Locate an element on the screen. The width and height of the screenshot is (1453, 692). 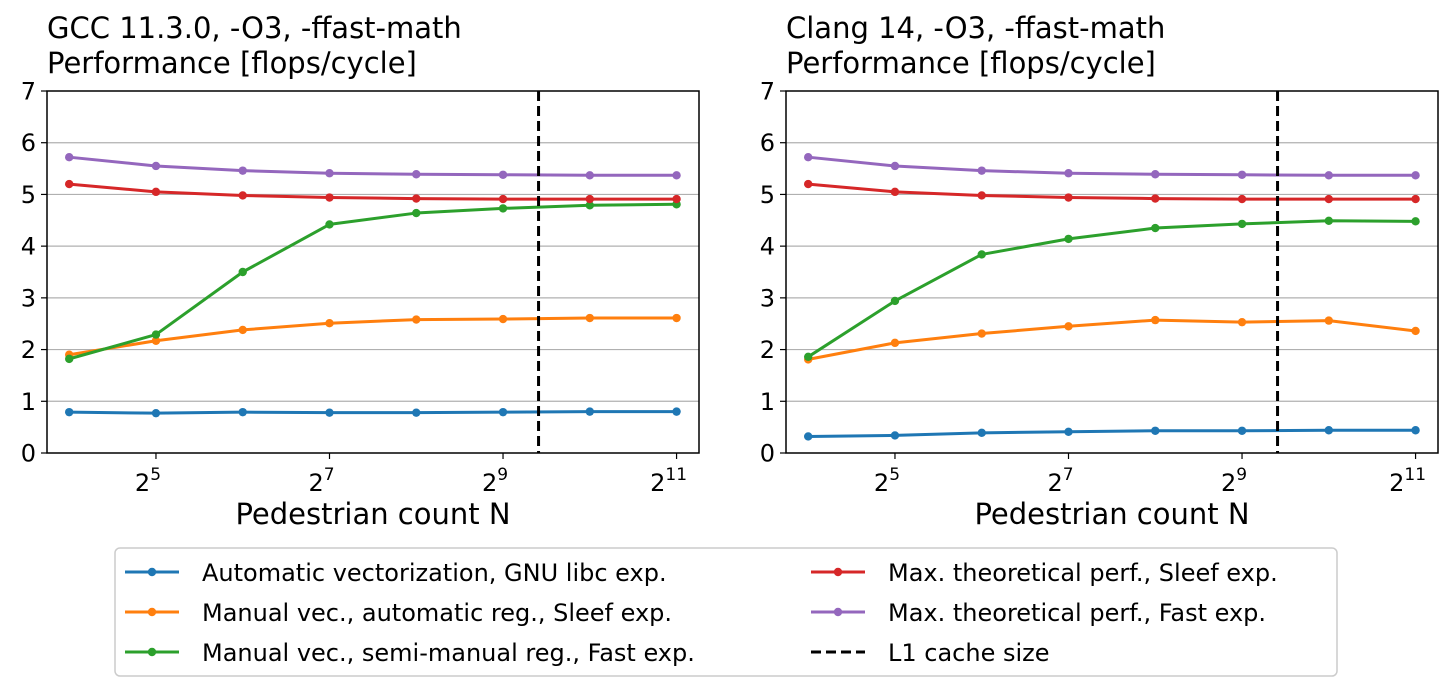
legend-item: Manual vec., automatic reg., Sleef exp. is located at coordinates (398, 613).